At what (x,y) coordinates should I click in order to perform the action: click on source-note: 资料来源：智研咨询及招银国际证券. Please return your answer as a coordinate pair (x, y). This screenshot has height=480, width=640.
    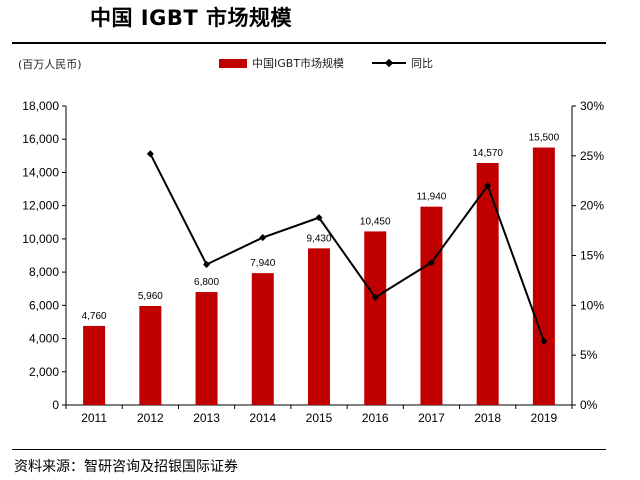
    Looking at the image, I should click on (126, 467).